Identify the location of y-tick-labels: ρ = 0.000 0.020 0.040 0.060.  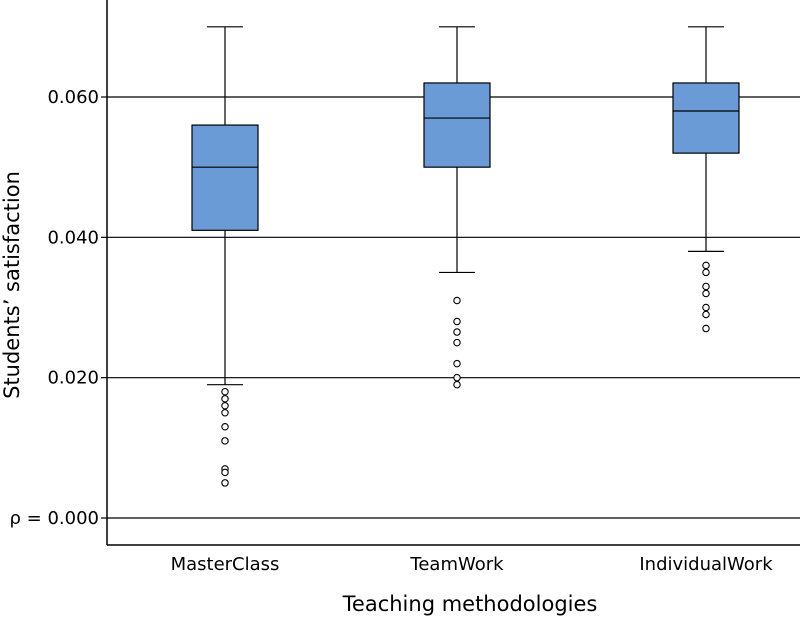
(58, 308).